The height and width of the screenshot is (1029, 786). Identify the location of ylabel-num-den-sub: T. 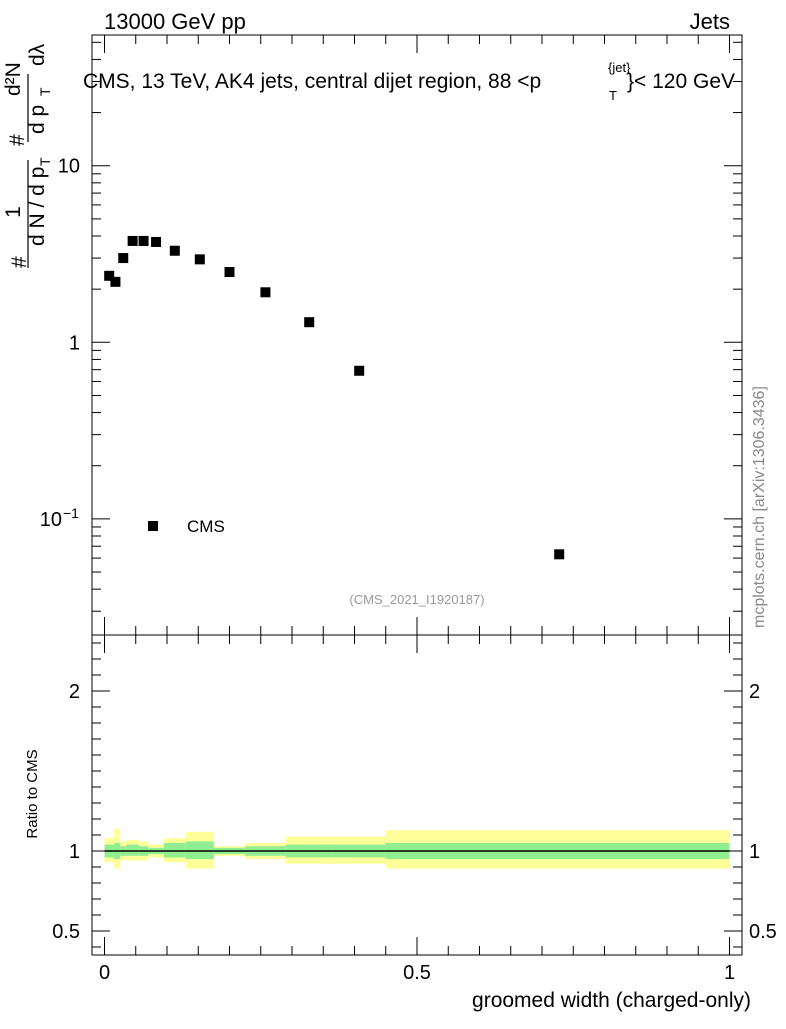
(45, 91).